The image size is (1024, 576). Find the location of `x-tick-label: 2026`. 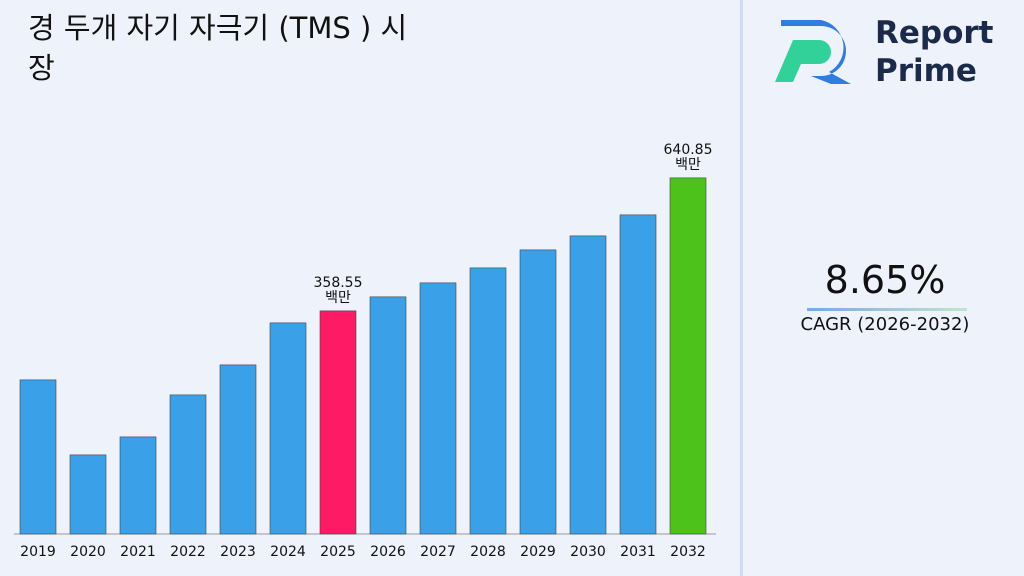

x-tick-label: 2026 is located at coordinates (388, 552).